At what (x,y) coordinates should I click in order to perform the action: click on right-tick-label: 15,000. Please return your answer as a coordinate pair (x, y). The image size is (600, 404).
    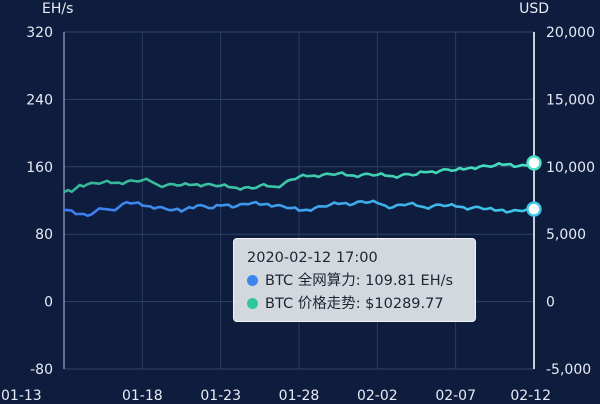
    Looking at the image, I should click on (570, 100).